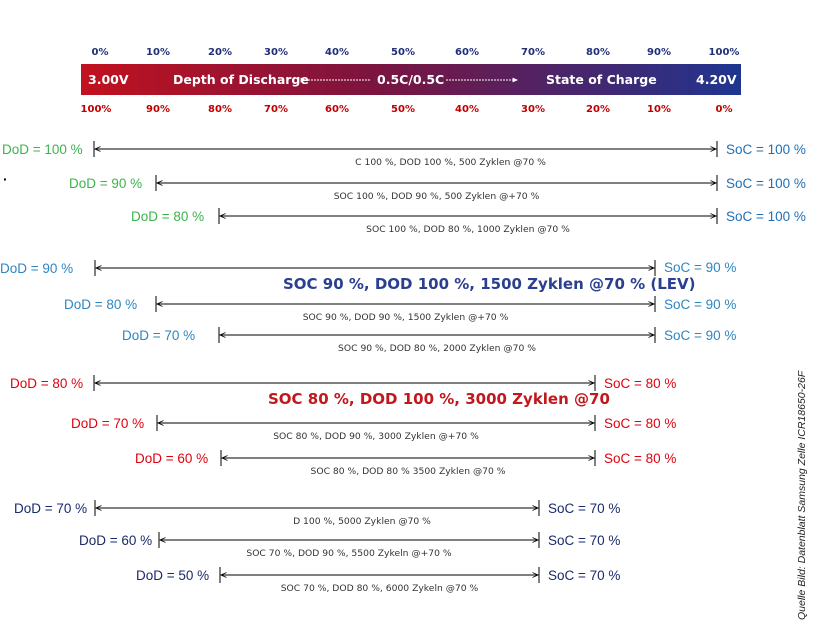 The width and height of the screenshot is (816, 635). I want to click on scale-top-label: 80%, so click(598, 52).